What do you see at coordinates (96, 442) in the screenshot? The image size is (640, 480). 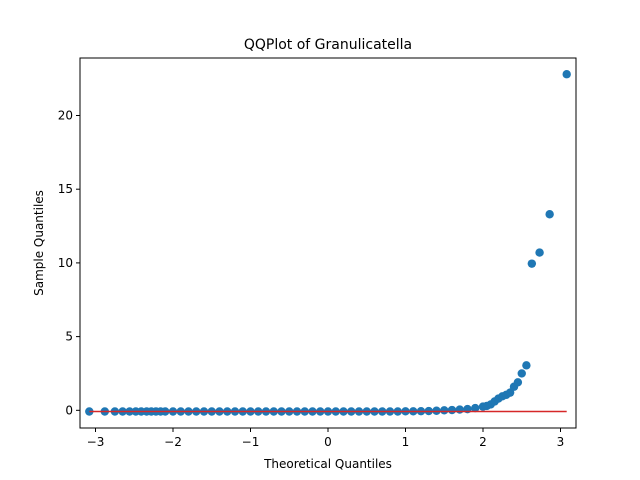 I see `x-tick-label: −3` at bounding box center [96, 442].